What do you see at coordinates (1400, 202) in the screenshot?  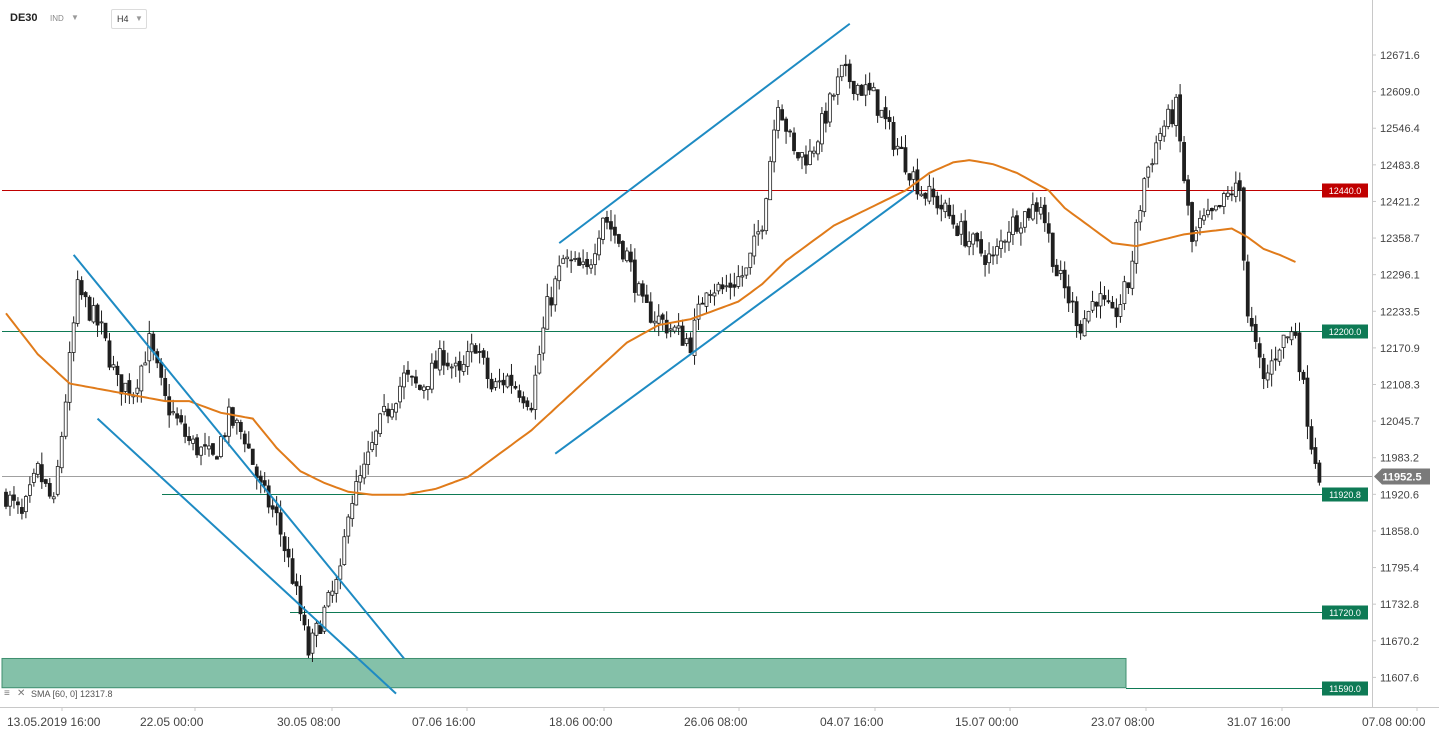 I see `y-tick-label: 12421.2` at bounding box center [1400, 202].